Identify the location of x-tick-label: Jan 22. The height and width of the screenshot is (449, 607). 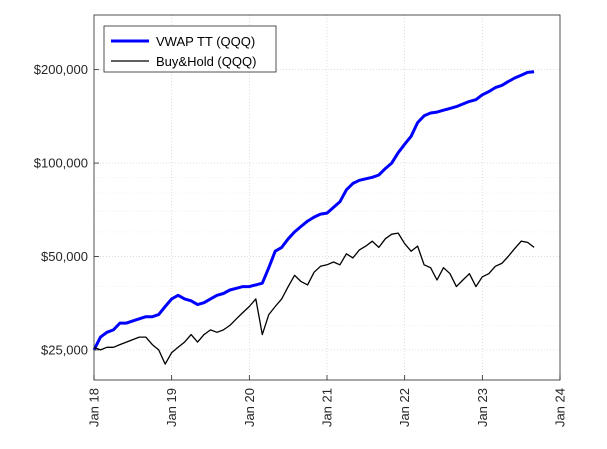
(404, 407).